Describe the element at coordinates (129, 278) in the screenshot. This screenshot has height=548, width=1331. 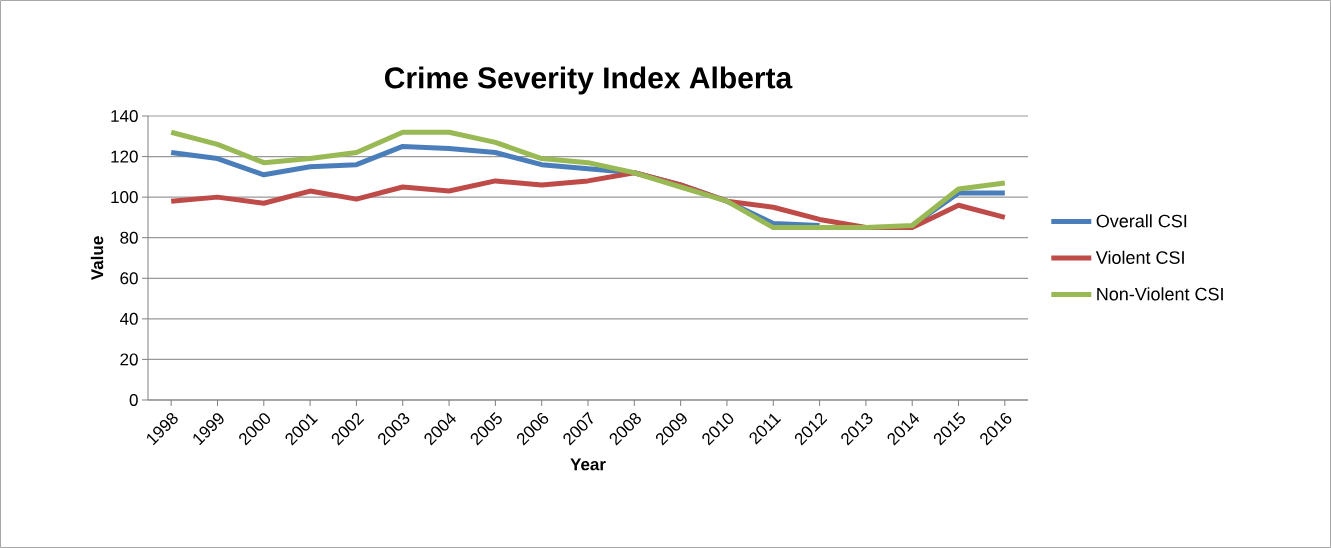
I see `y-tick-label: 60` at that location.